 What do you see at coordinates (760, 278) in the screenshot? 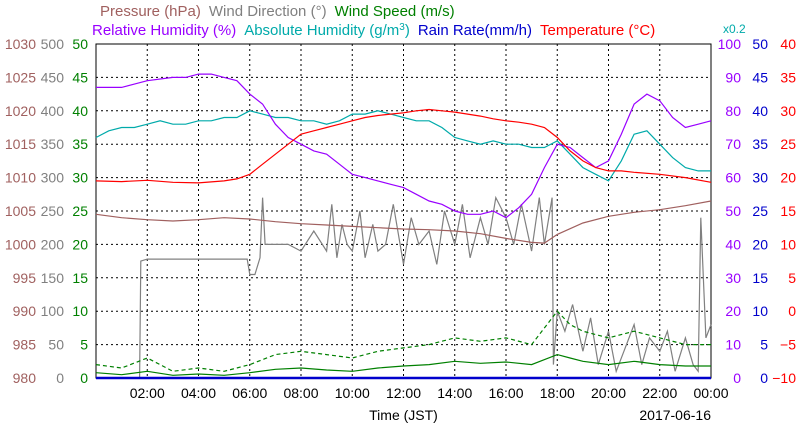
I see `rain-rate-tick-label: 15` at bounding box center [760, 278].